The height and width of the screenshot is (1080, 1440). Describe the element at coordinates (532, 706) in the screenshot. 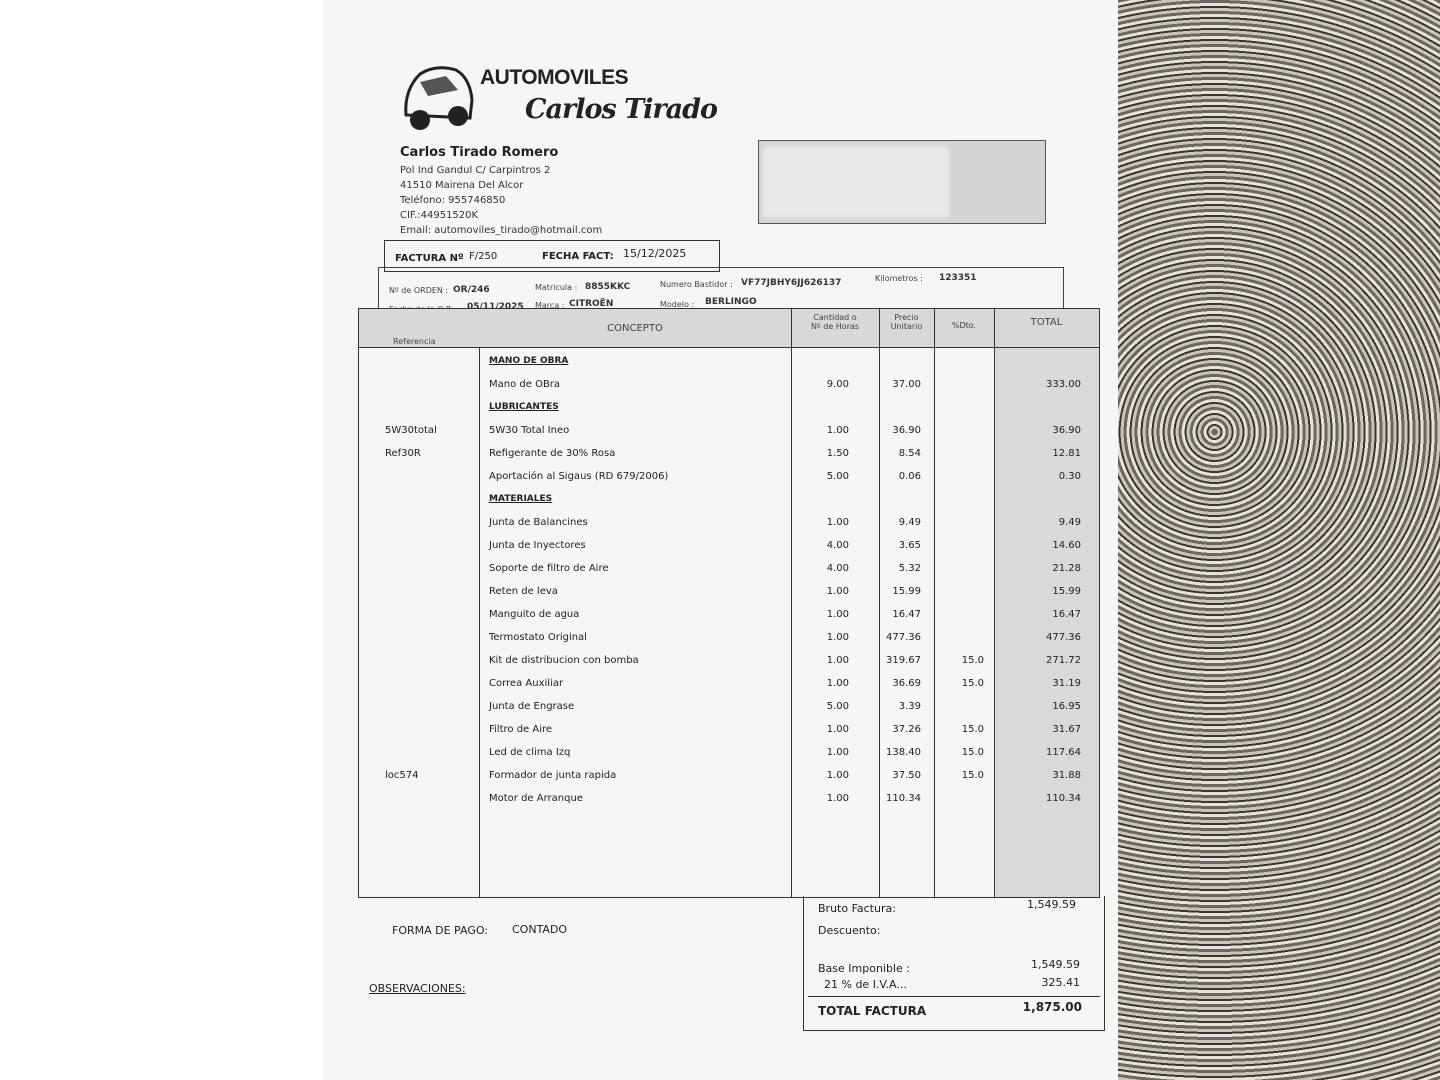

I see `cell-concepto: Junta de Engrase` at that location.